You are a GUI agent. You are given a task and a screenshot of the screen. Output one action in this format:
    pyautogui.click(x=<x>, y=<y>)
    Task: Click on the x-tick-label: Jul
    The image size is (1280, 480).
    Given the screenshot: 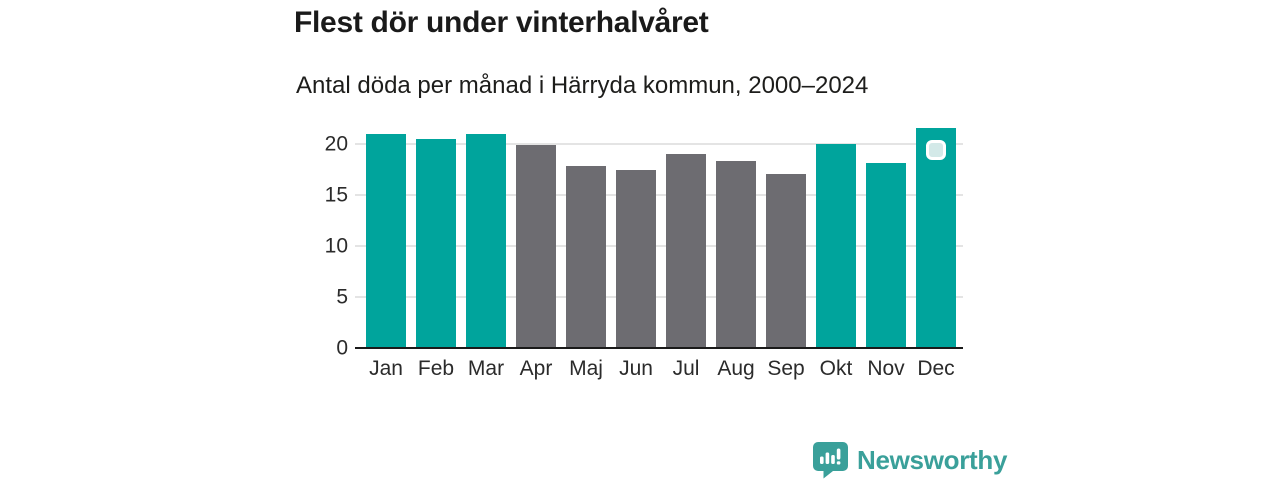 What is the action you would take?
    pyautogui.click(x=686, y=368)
    